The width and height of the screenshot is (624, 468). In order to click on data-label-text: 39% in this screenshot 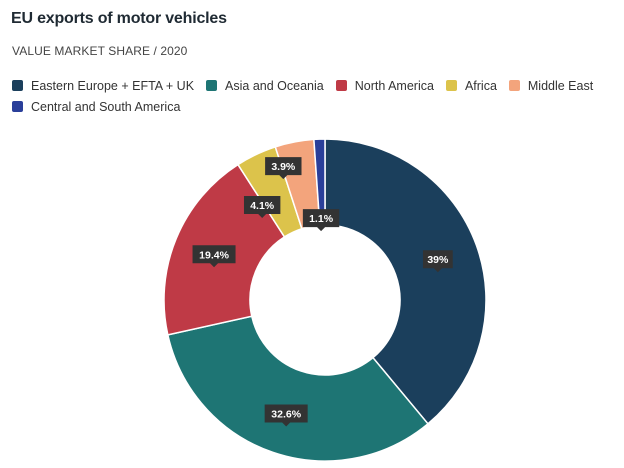, I will do `click(438, 260)`.